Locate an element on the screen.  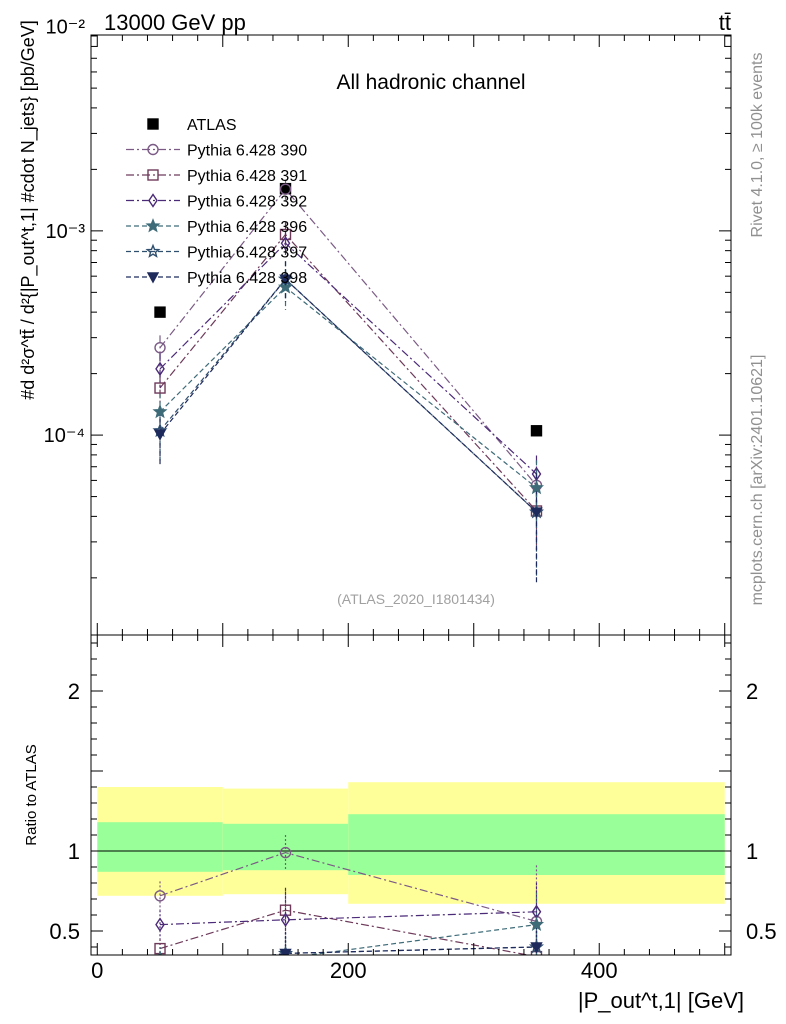
energy-label: 13000 GeV pp is located at coordinates (175, 22).